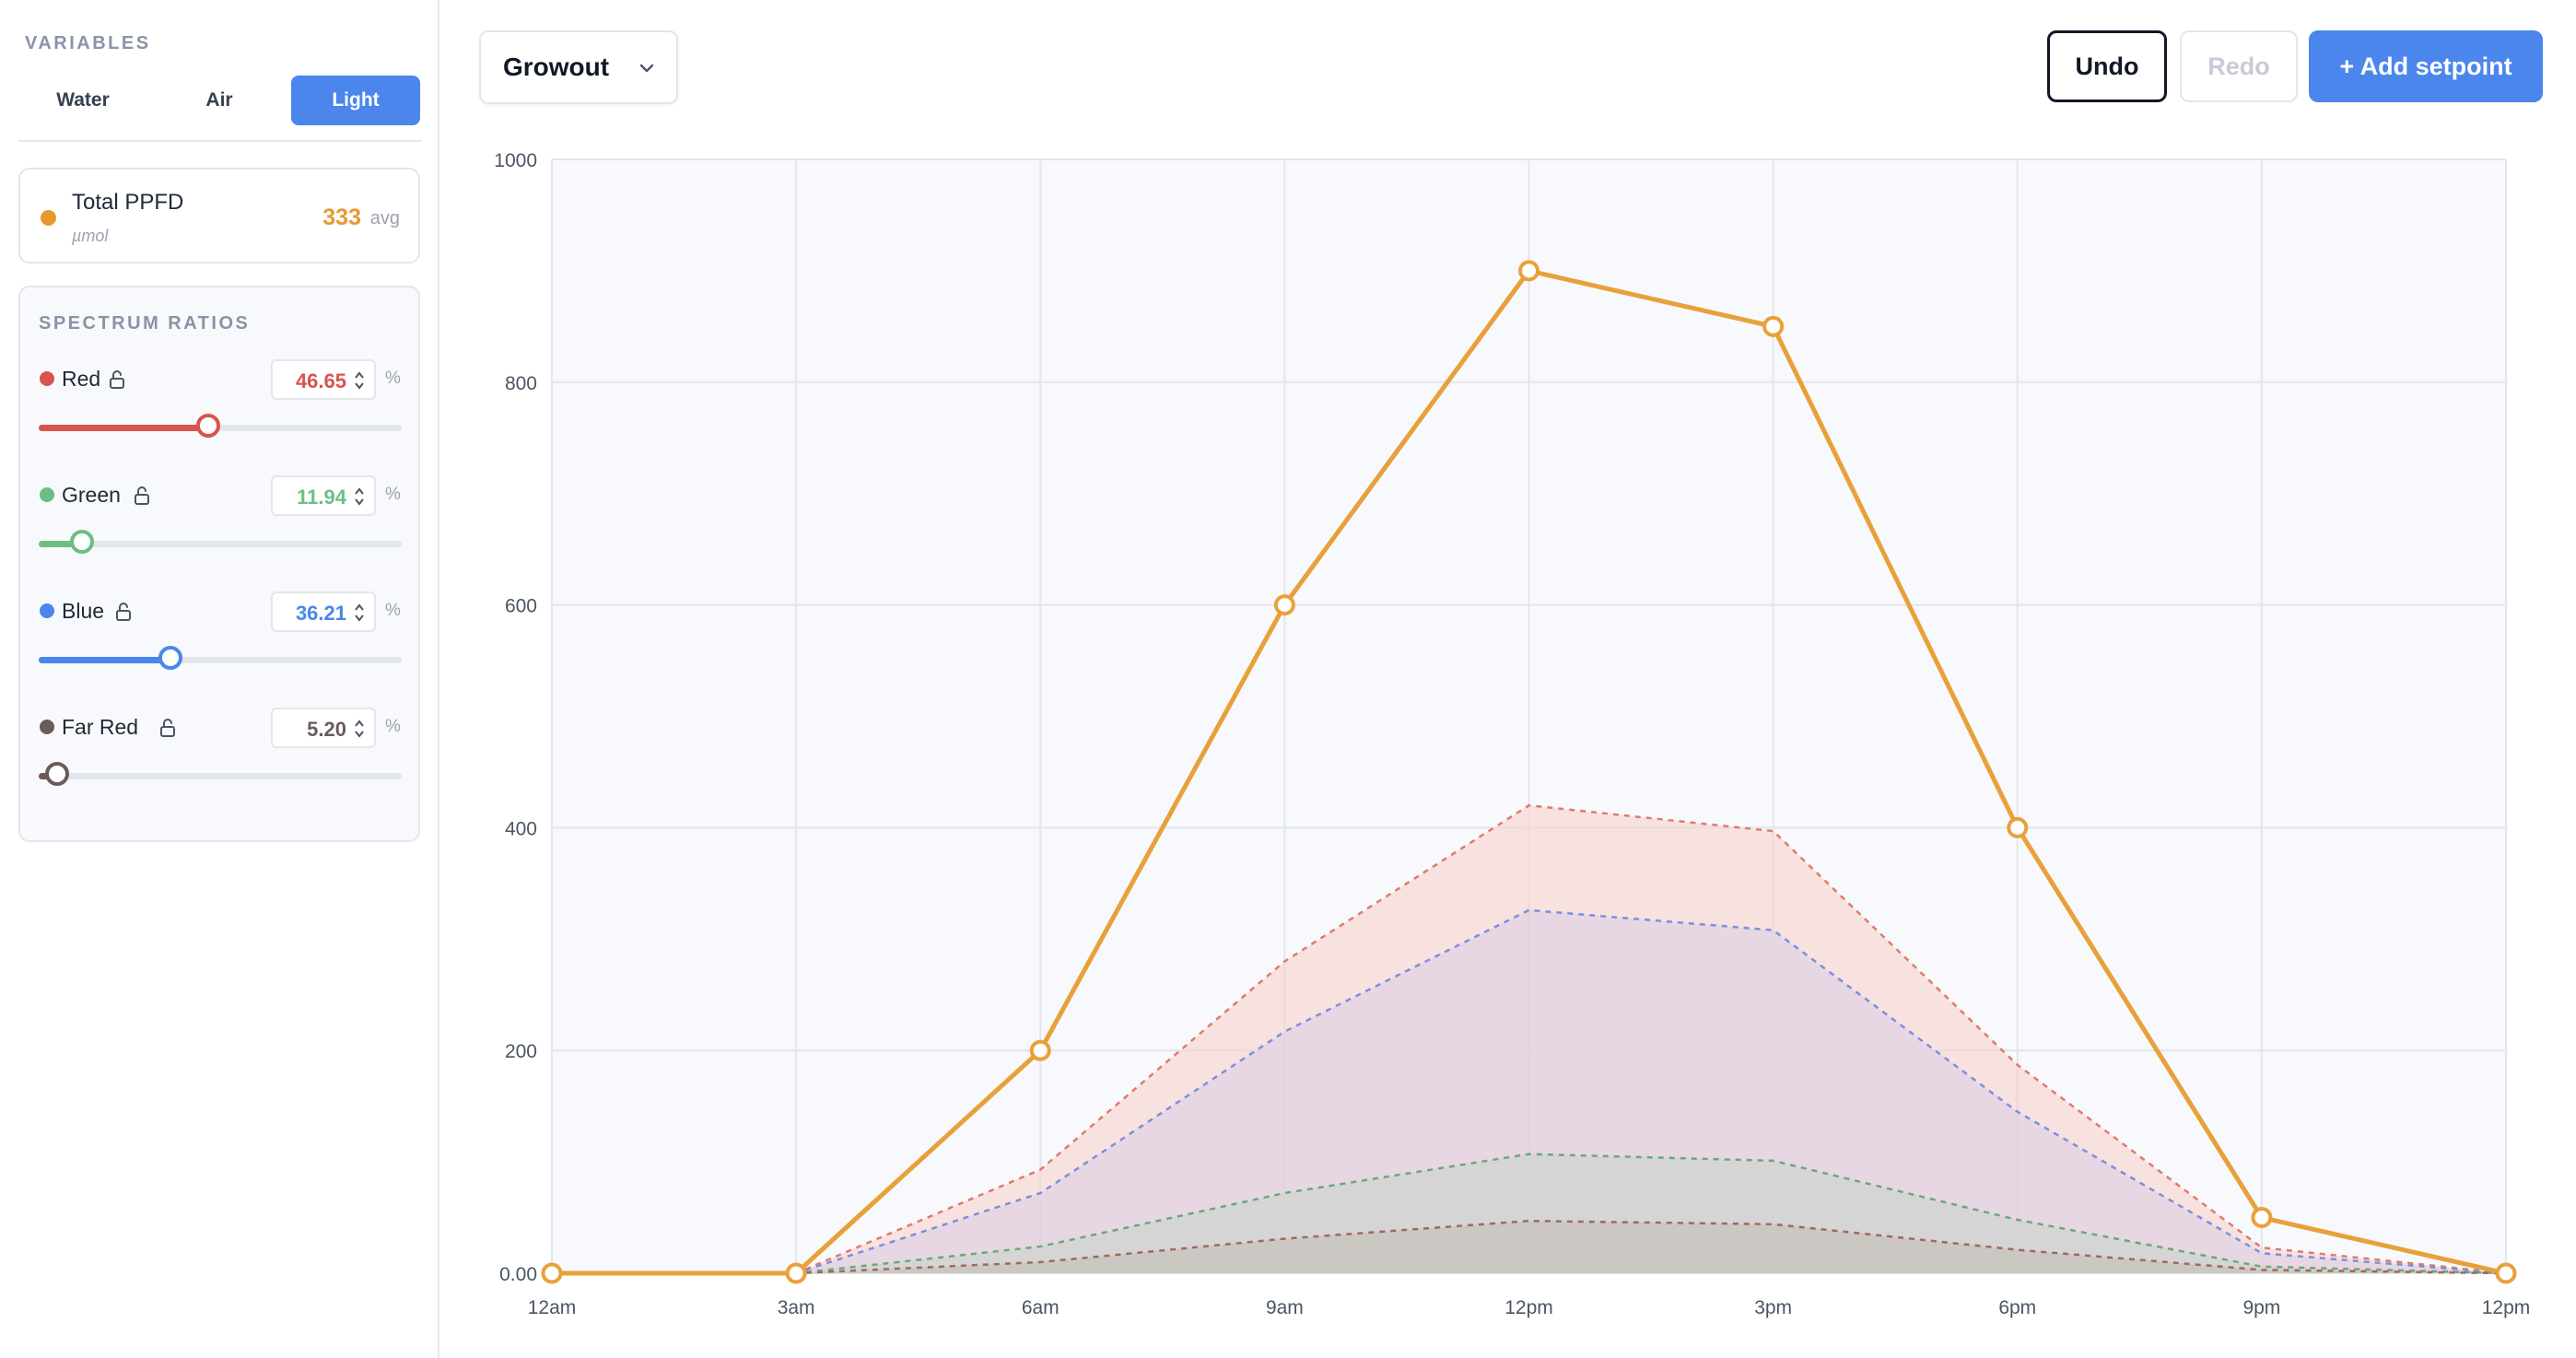  What do you see at coordinates (83, 100) in the screenshot?
I see `tab-water: Water` at bounding box center [83, 100].